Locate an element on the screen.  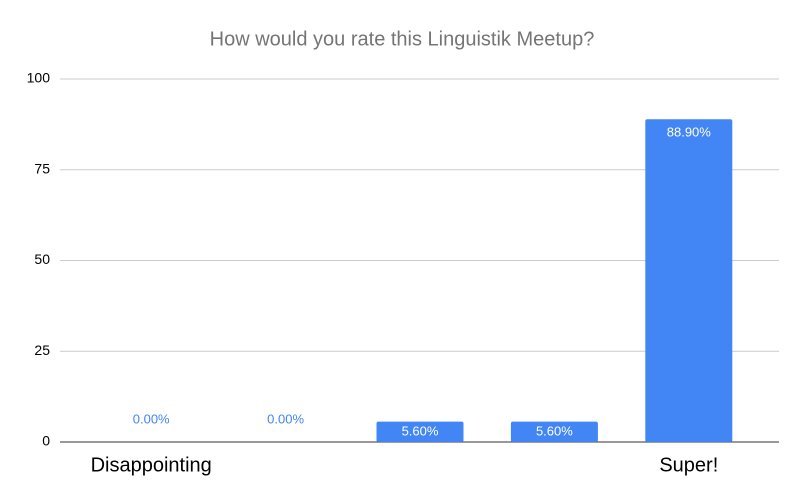
y-tick-label: 25 is located at coordinates (42, 350).